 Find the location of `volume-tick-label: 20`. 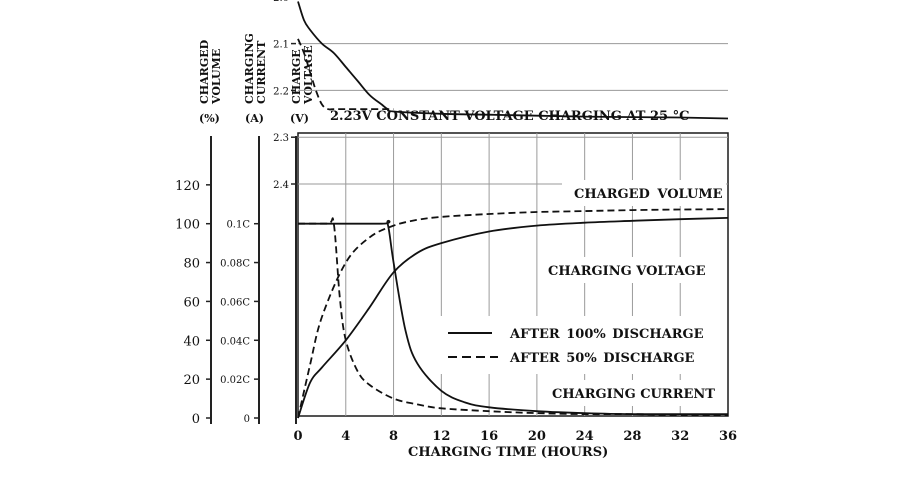

volume-tick-label: 20 is located at coordinates (191, 380).